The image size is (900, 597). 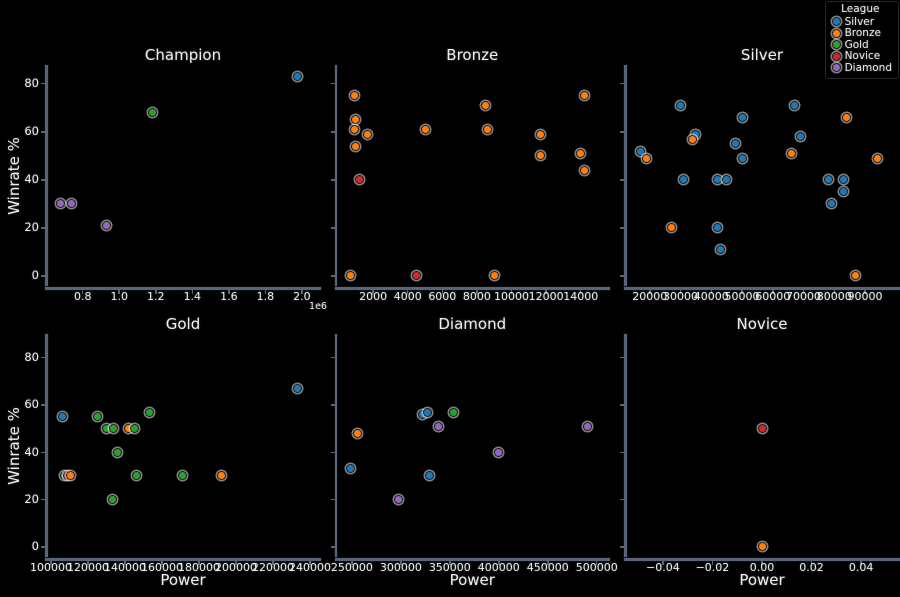 What do you see at coordinates (161, 567) in the screenshot?
I see `x-tick-label: 160000` at bounding box center [161, 567].